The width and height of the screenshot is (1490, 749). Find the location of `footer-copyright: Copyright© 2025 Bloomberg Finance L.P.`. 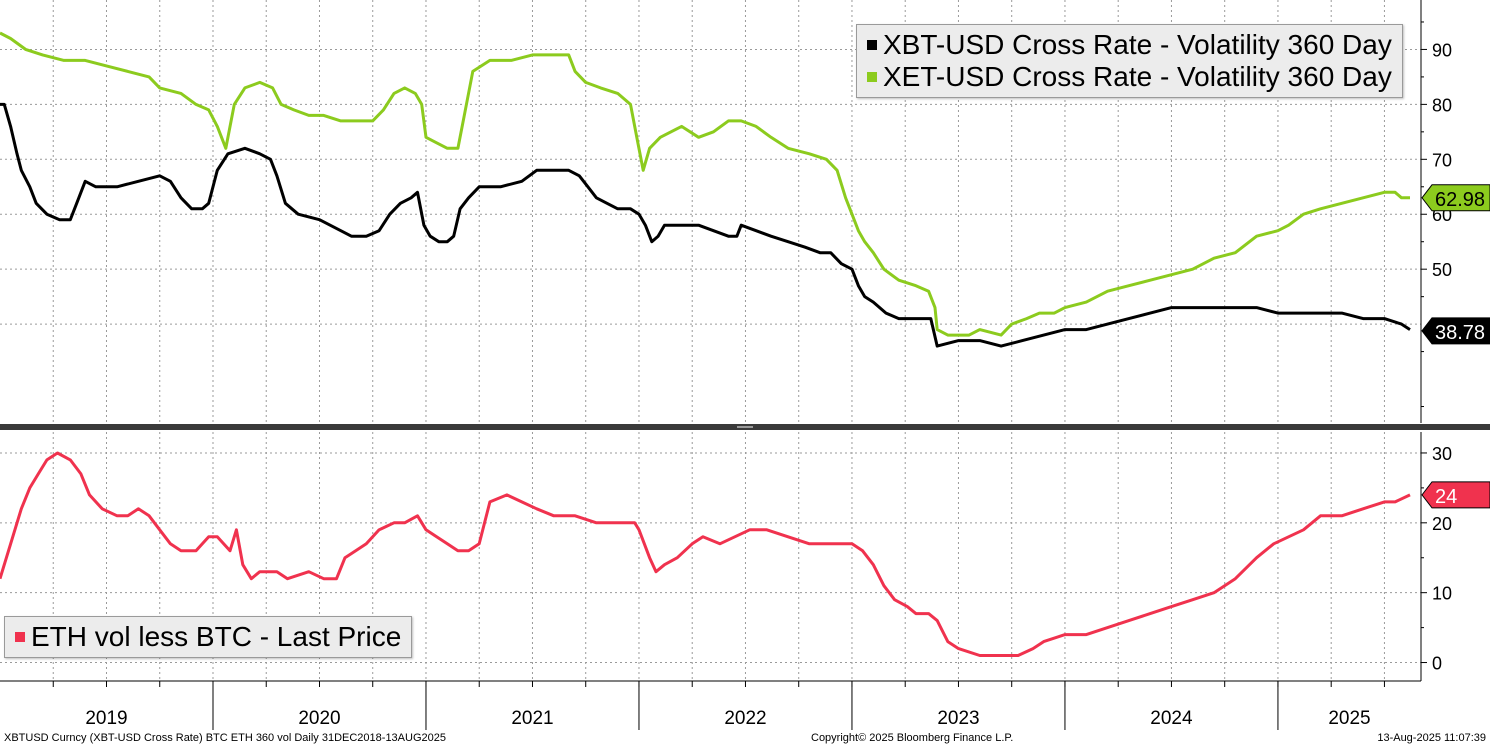

footer-copyright: Copyright© 2025 Bloomberg Finance L.P. is located at coordinates (912, 738).